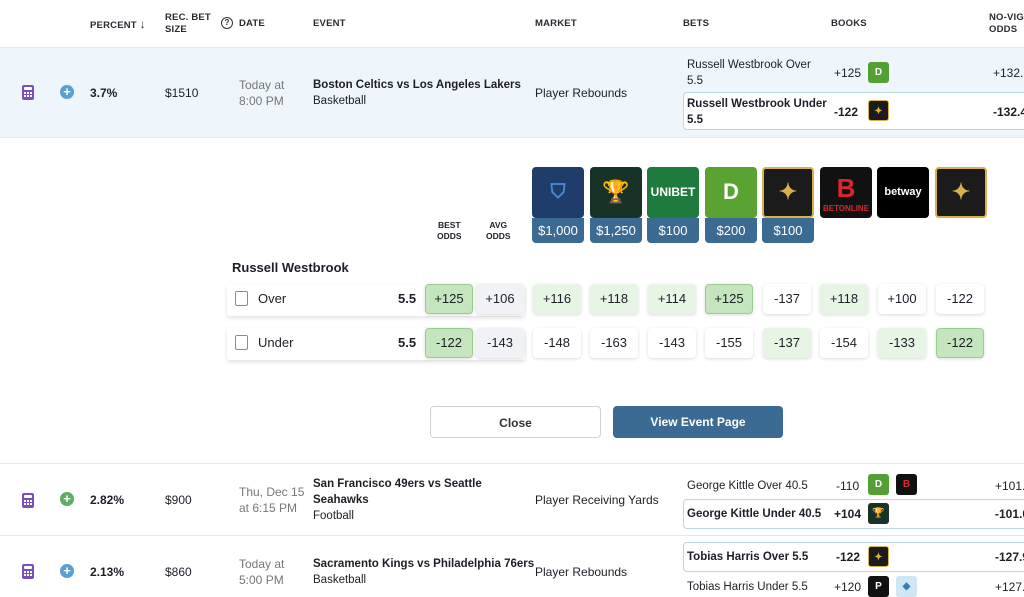 This screenshot has width=1024, height=597. Describe the element at coordinates (616, 192) in the screenshot. I see `caesars-logo: 🏆` at that location.